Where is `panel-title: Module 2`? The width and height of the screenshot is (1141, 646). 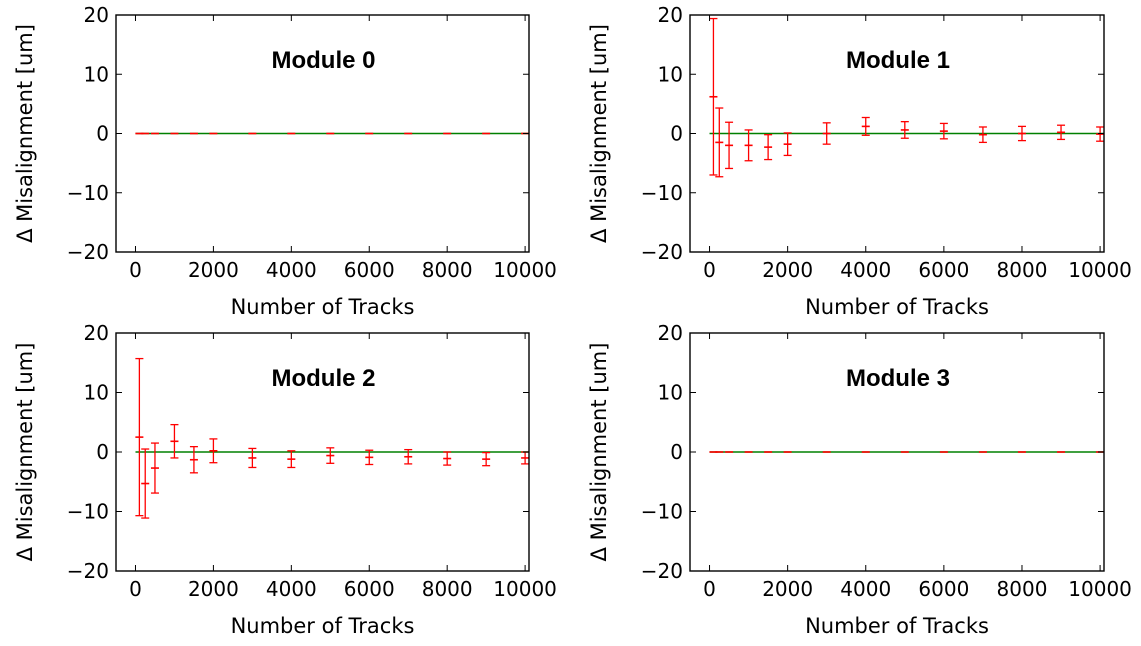
panel-title: Module 2 is located at coordinates (323, 378).